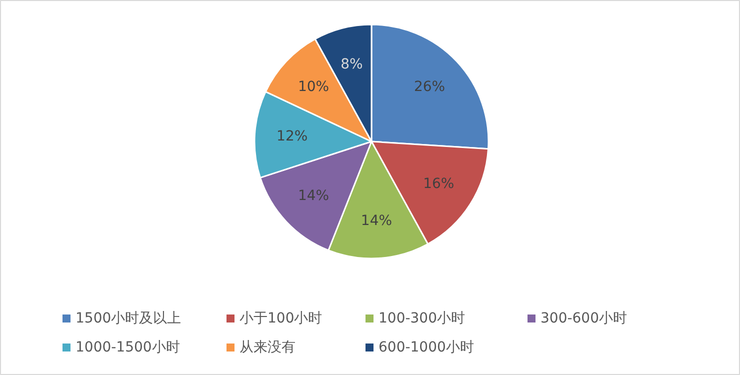 This screenshot has width=740, height=375. Describe the element at coordinates (128, 348) in the screenshot. I see `legend-label: 1000-1500小时` at that location.